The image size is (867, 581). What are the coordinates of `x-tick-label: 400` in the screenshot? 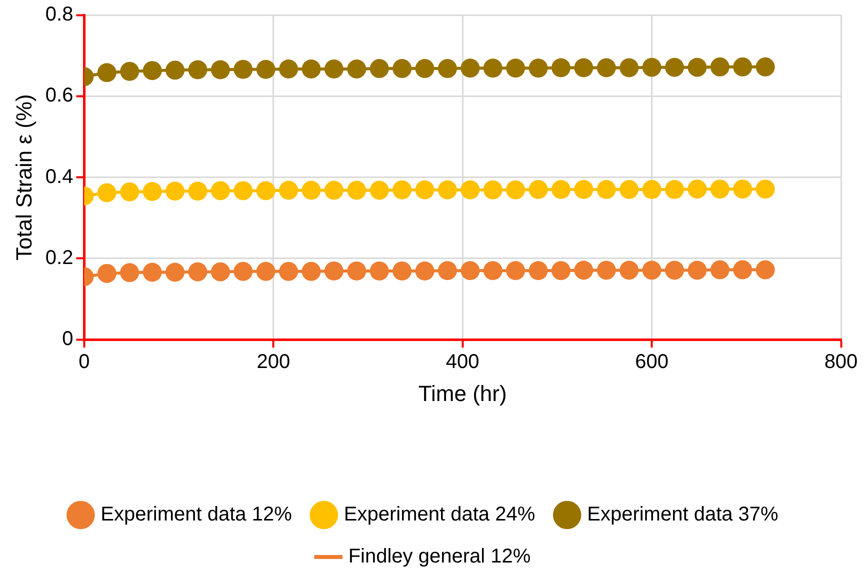 It's located at (463, 362).